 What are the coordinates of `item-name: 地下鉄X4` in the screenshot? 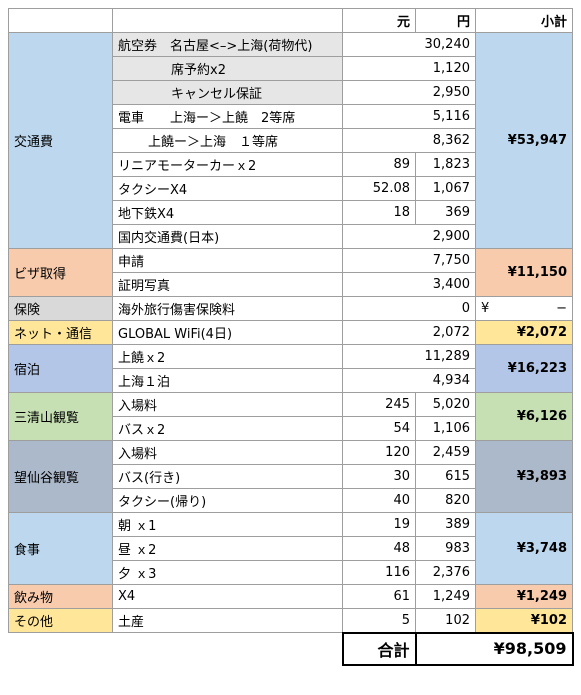 It's located at (227, 212).